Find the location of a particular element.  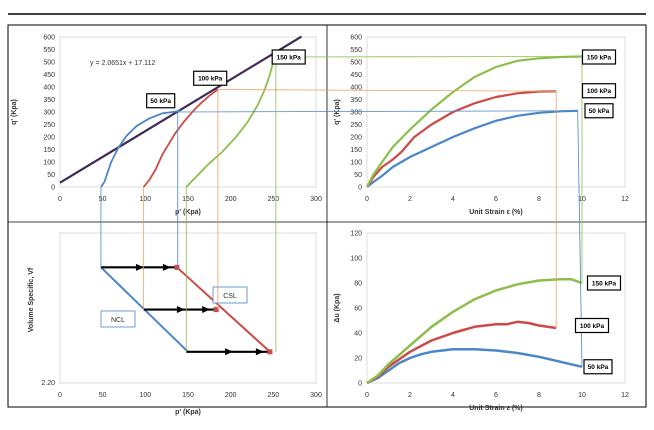

x-tick-label: 250 is located at coordinates (273, 199).